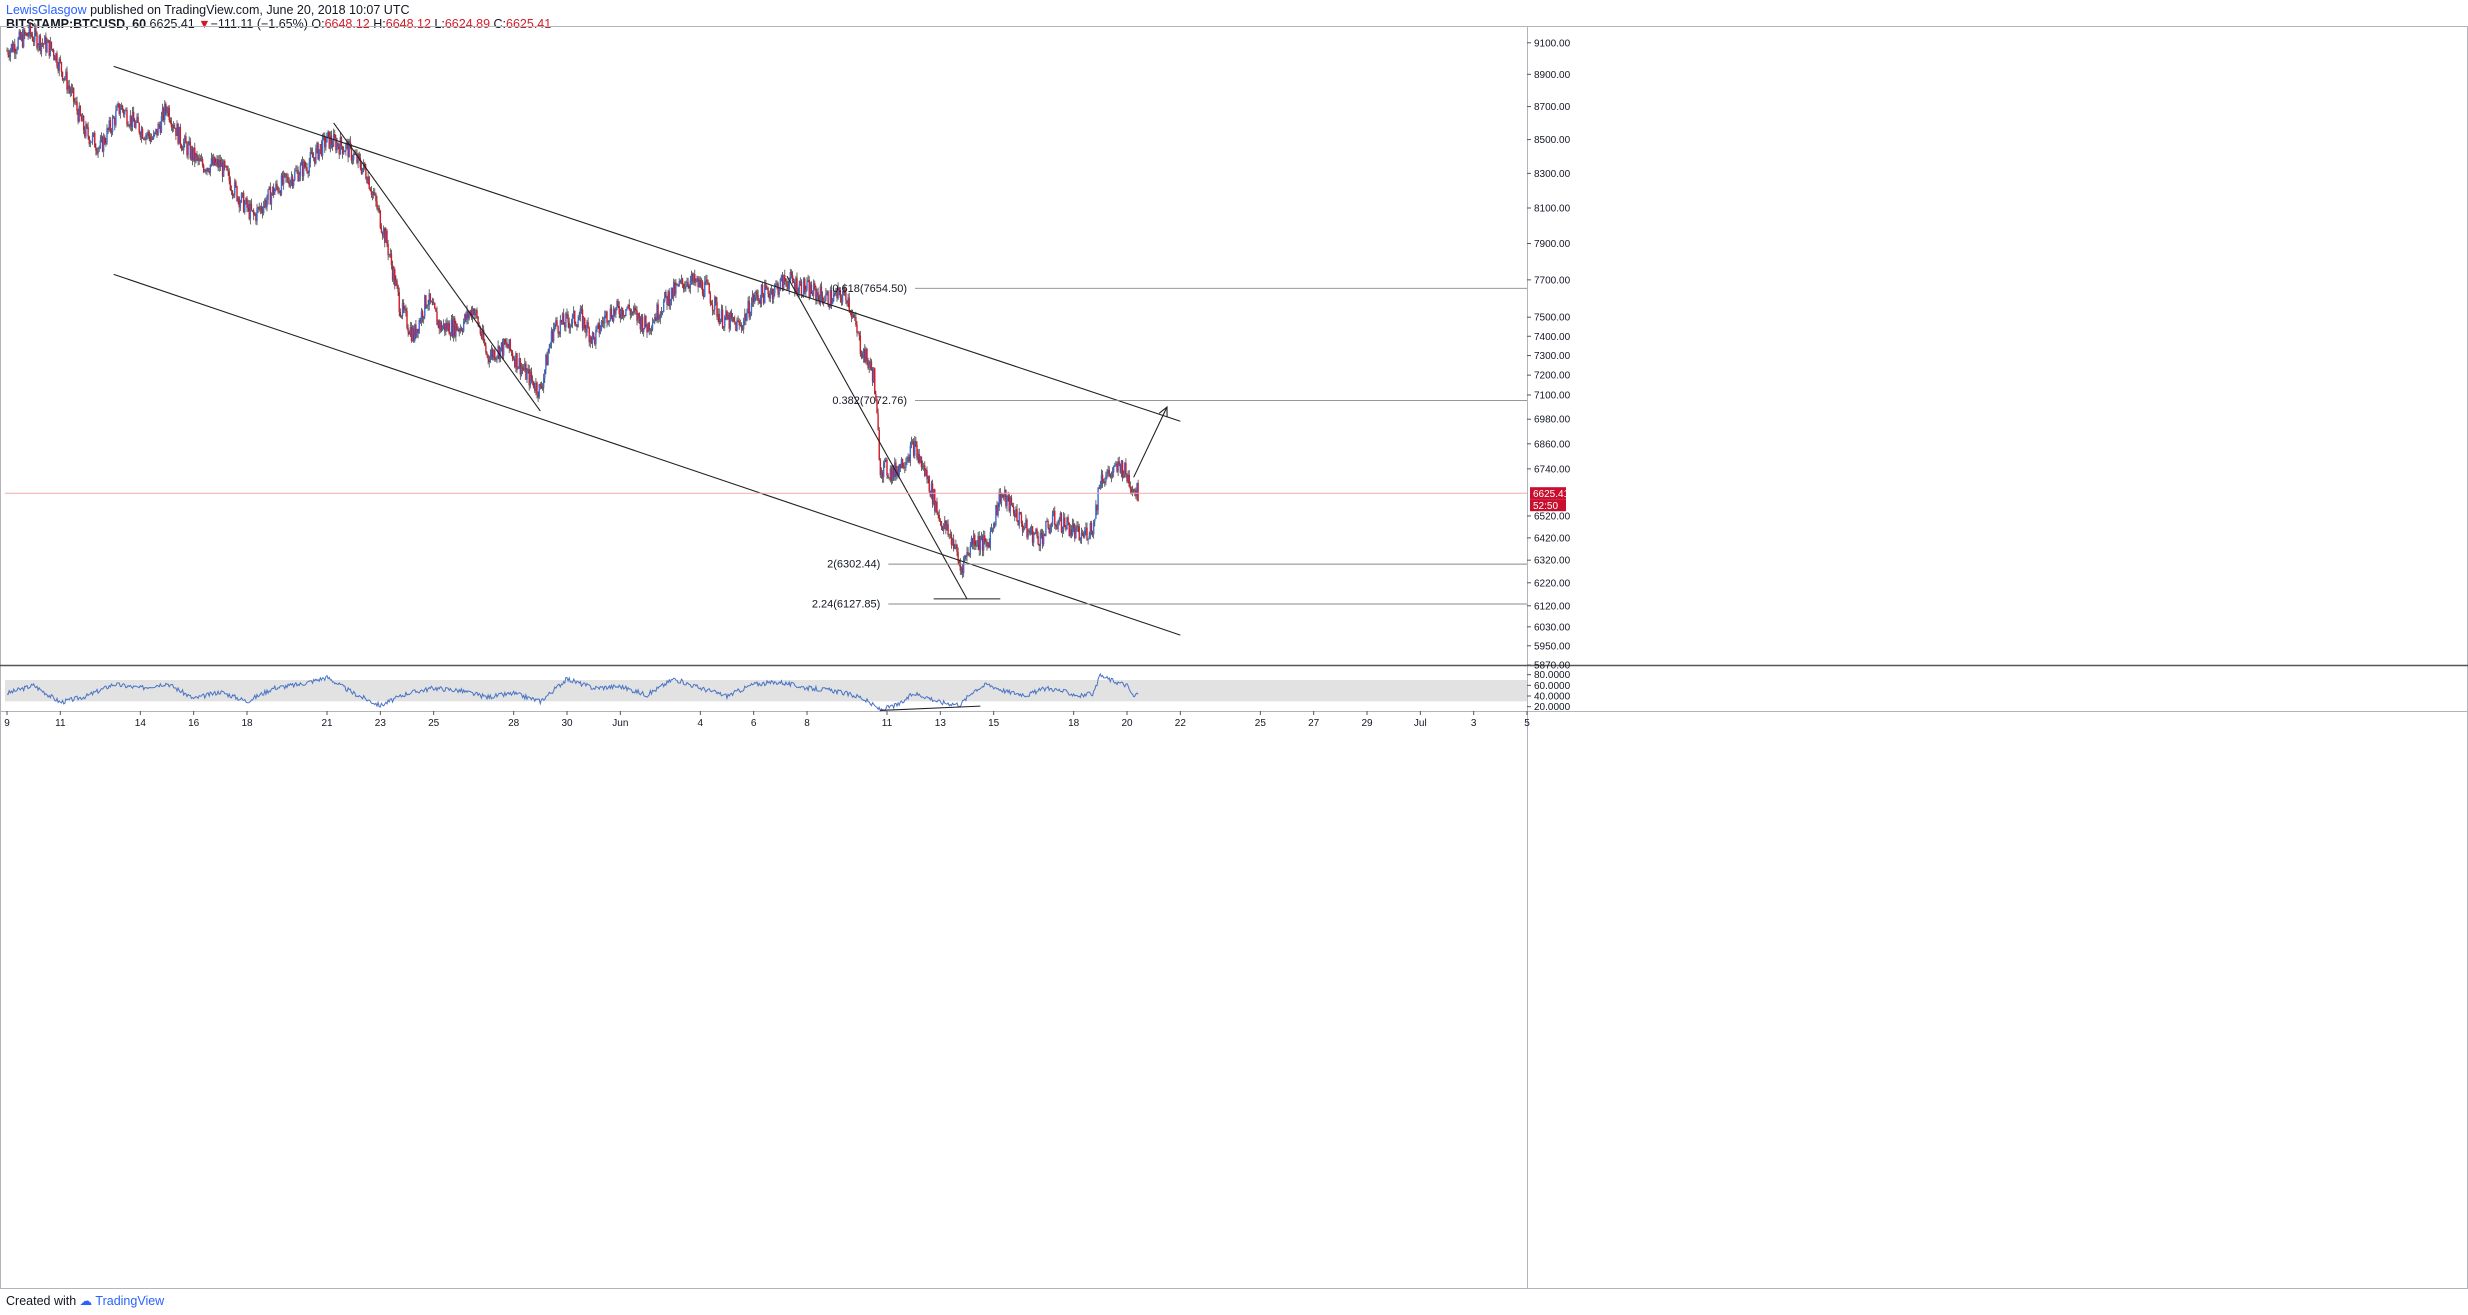  Describe the element at coordinates (887, 723) in the screenshot. I see `time-tick-label: 11` at that location.